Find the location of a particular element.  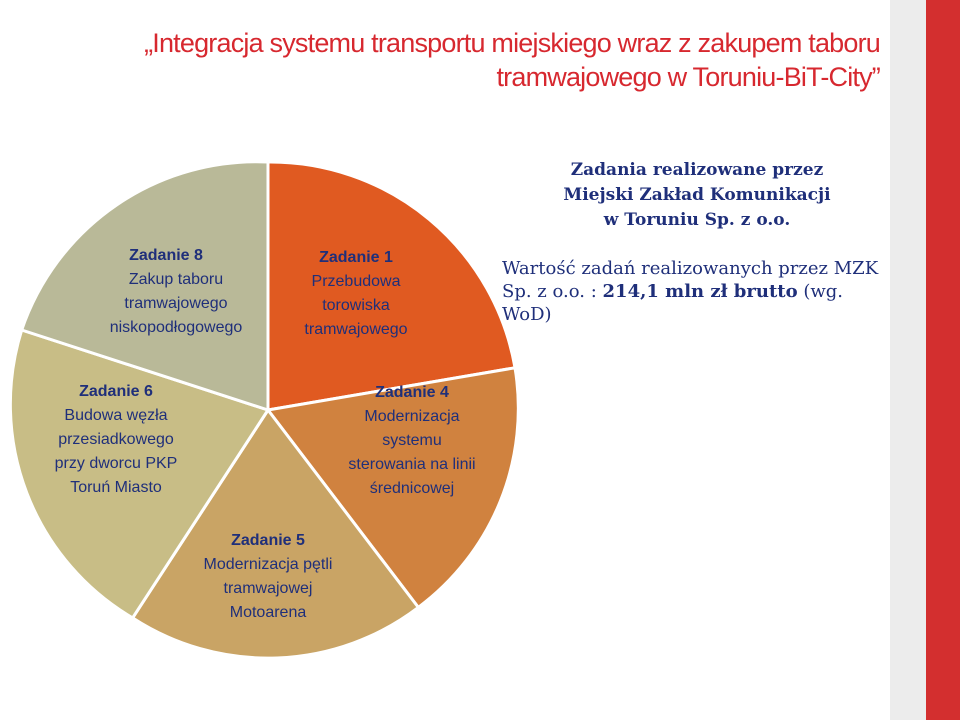

zad5-line-1: Modernizacja pętli is located at coordinates (268, 564).